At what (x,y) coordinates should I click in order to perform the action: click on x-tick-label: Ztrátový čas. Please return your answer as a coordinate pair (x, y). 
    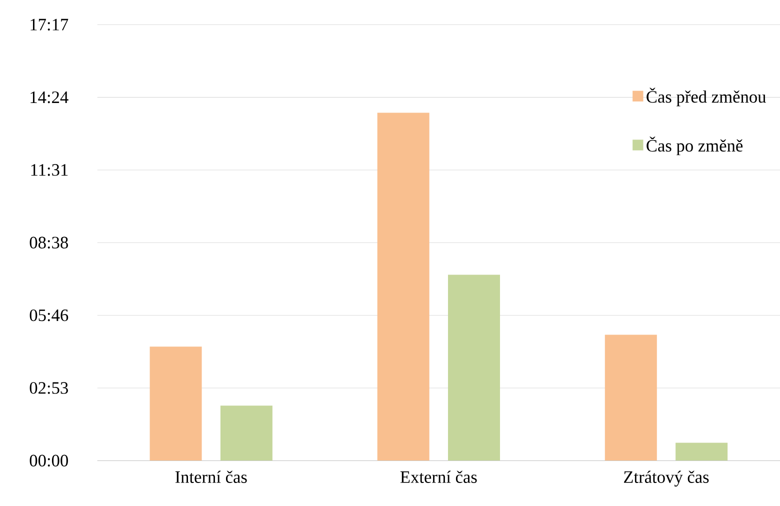
    Looking at the image, I should click on (666, 478).